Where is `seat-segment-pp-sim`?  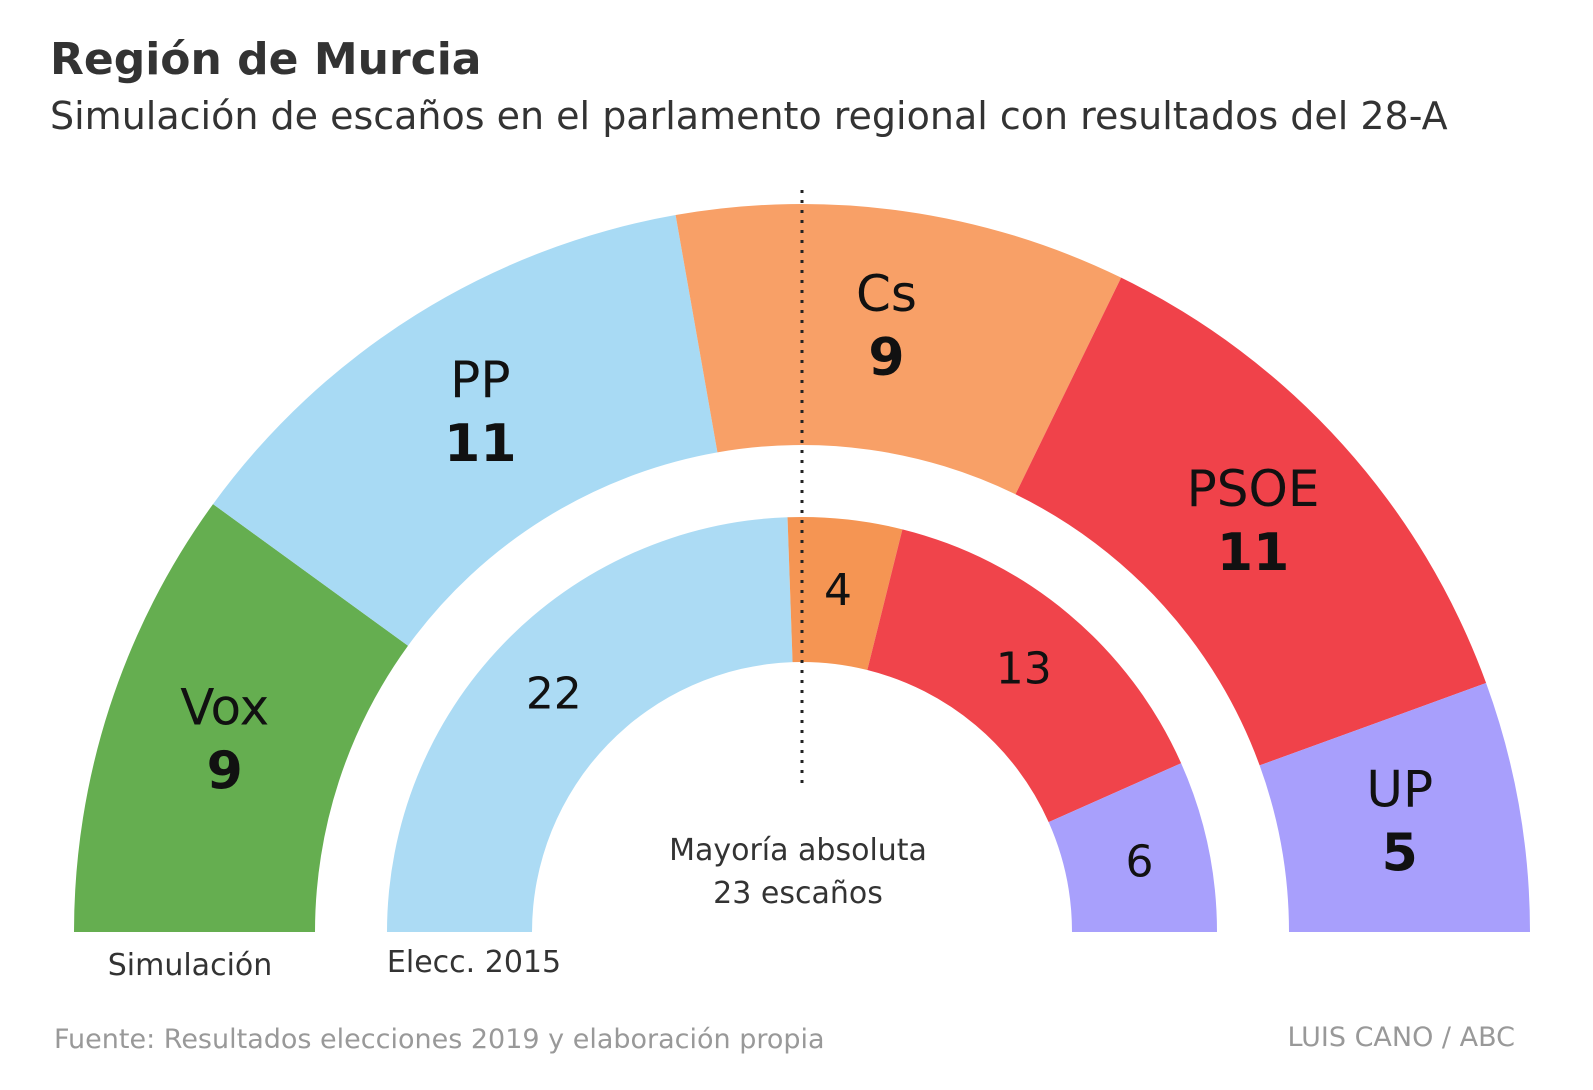
seat-segment-pp-sim is located at coordinates (465, 430).